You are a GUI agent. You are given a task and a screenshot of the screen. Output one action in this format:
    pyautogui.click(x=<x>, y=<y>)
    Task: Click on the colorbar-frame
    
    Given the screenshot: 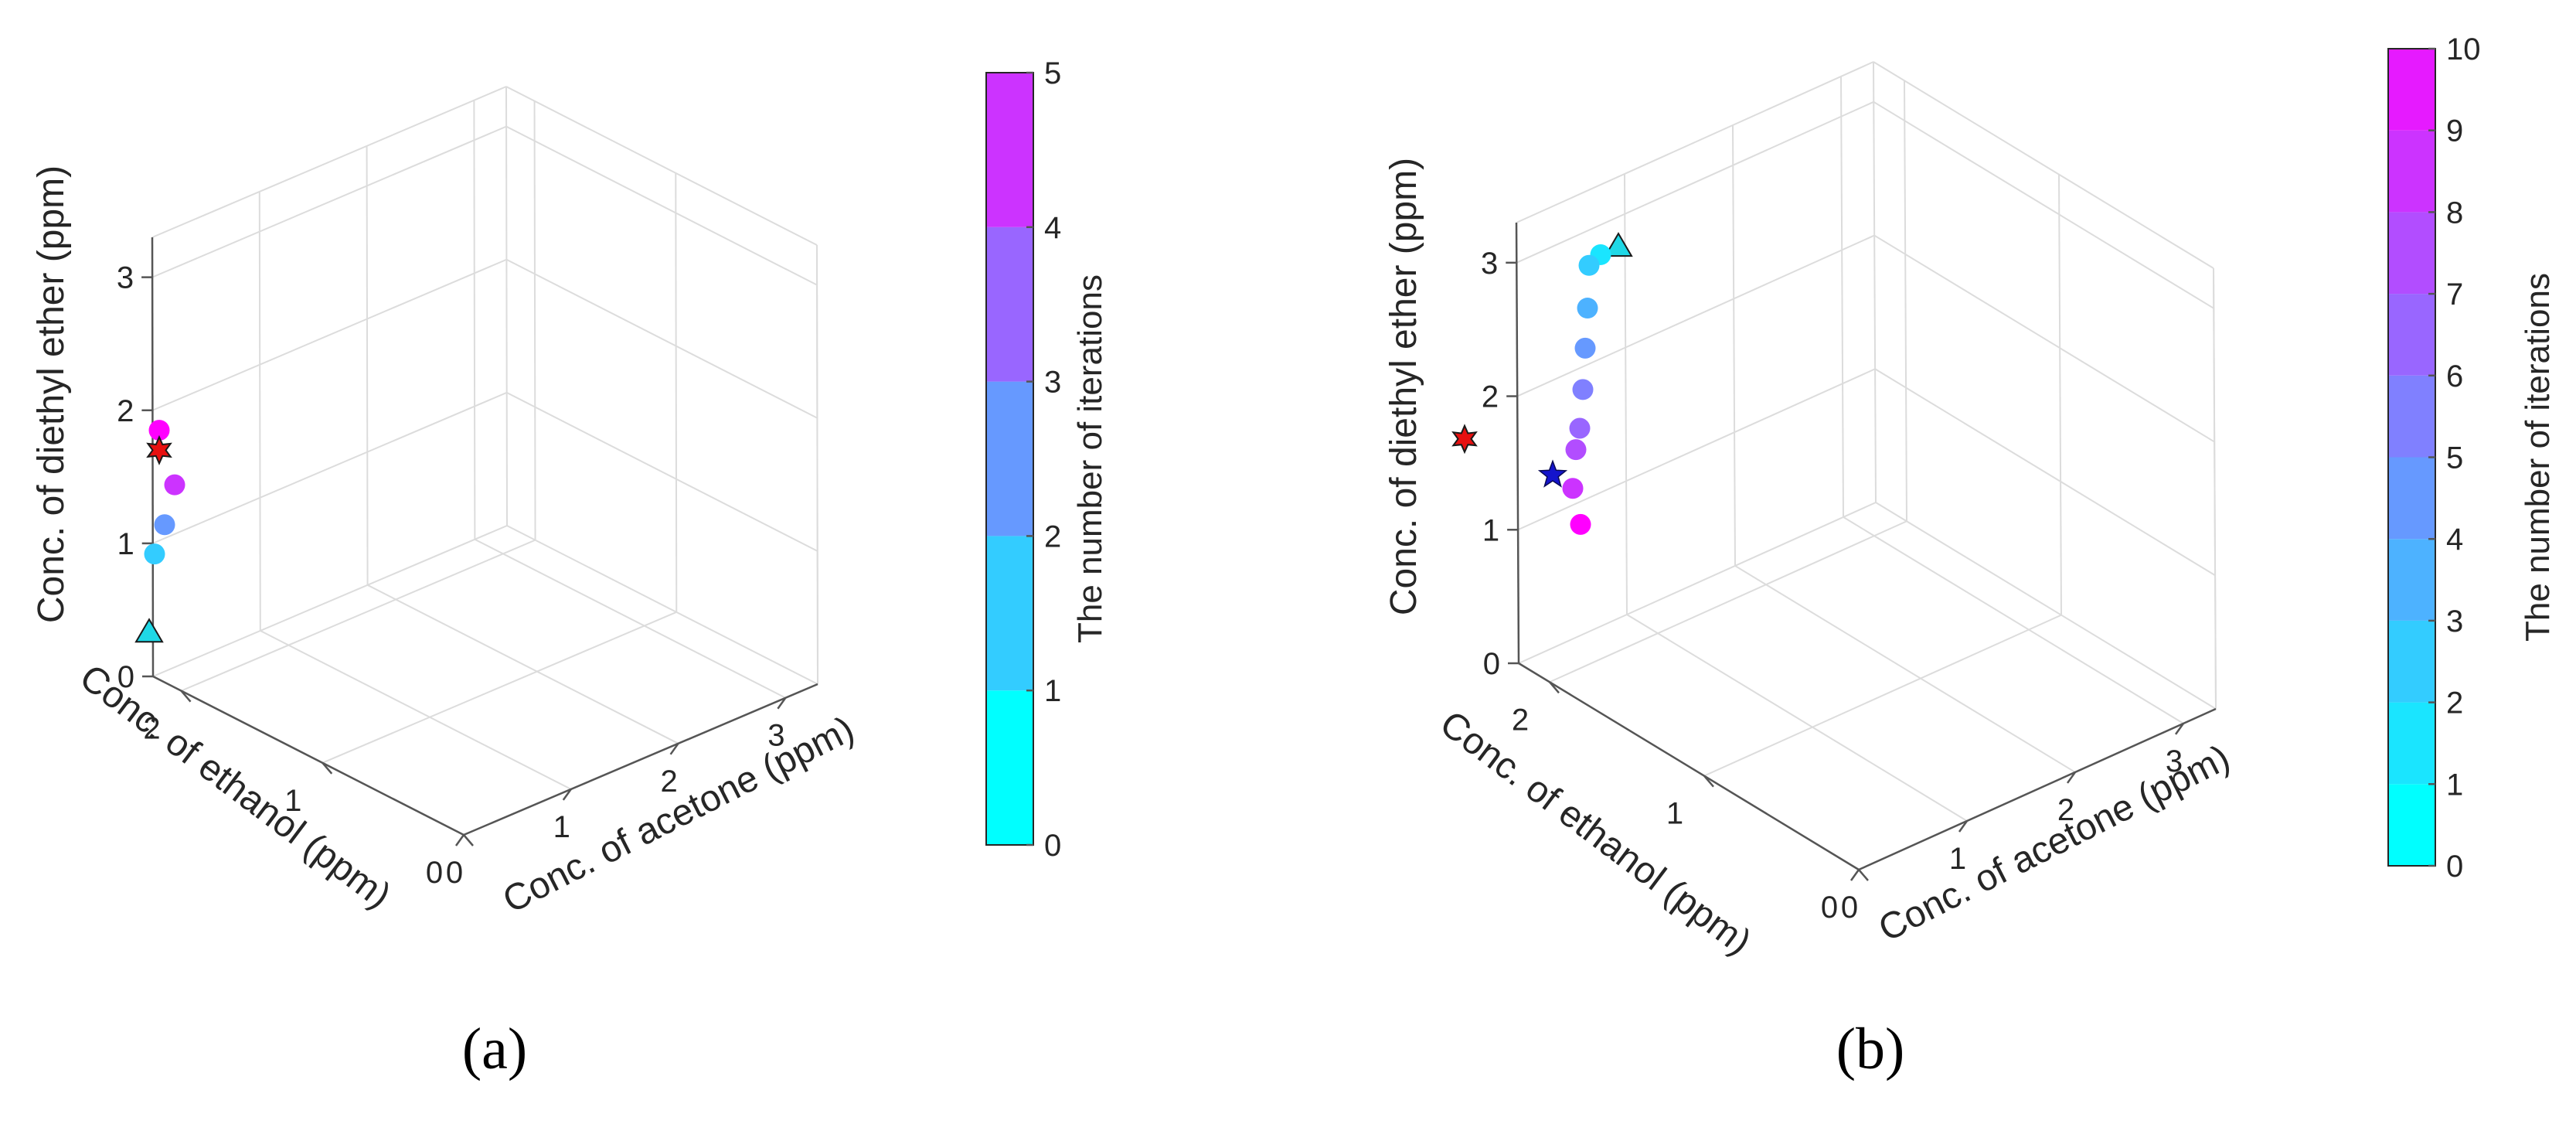 What is the action you would take?
    pyautogui.click(x=1009, y=459)
    